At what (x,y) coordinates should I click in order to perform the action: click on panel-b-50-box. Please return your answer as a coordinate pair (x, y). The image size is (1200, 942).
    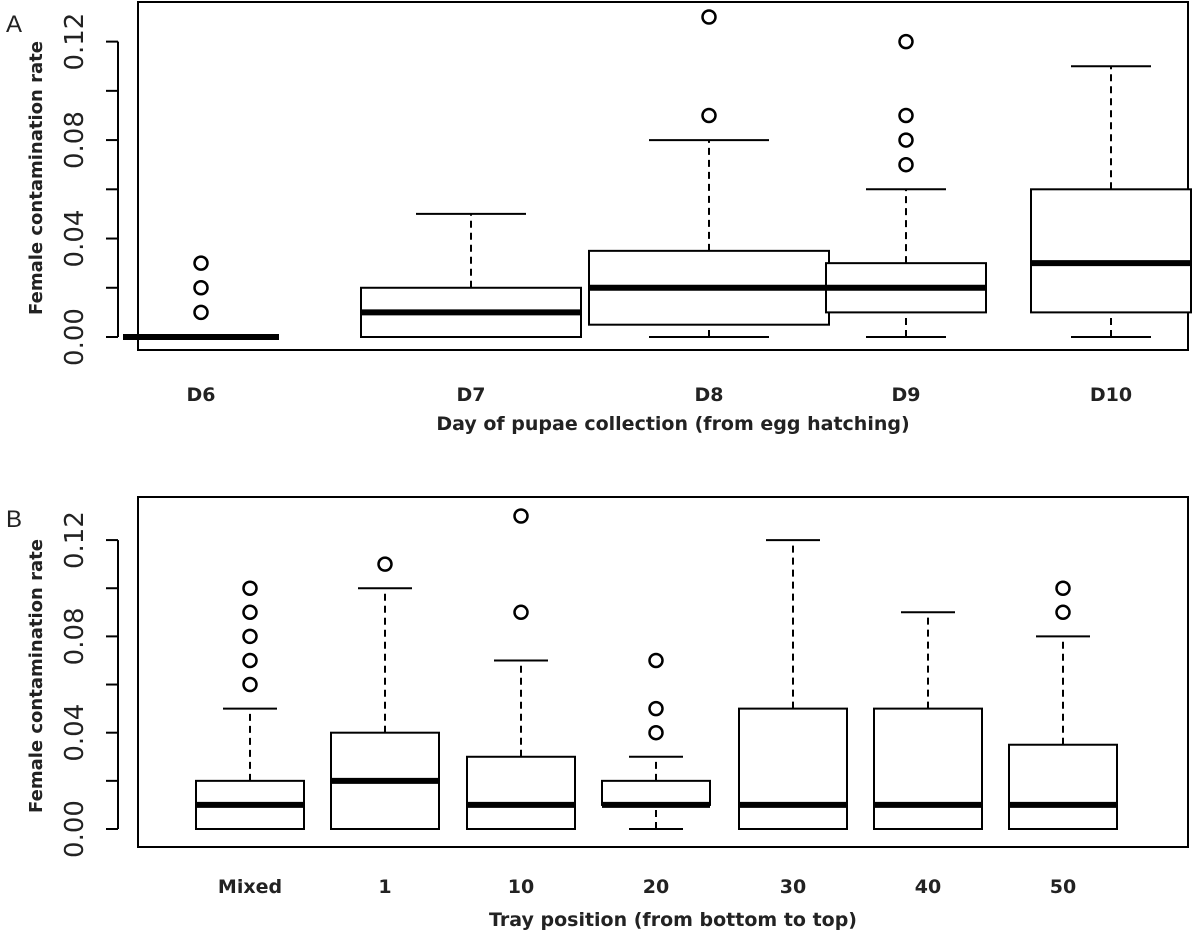
    Looking at the image, I should click on (1063, 787).